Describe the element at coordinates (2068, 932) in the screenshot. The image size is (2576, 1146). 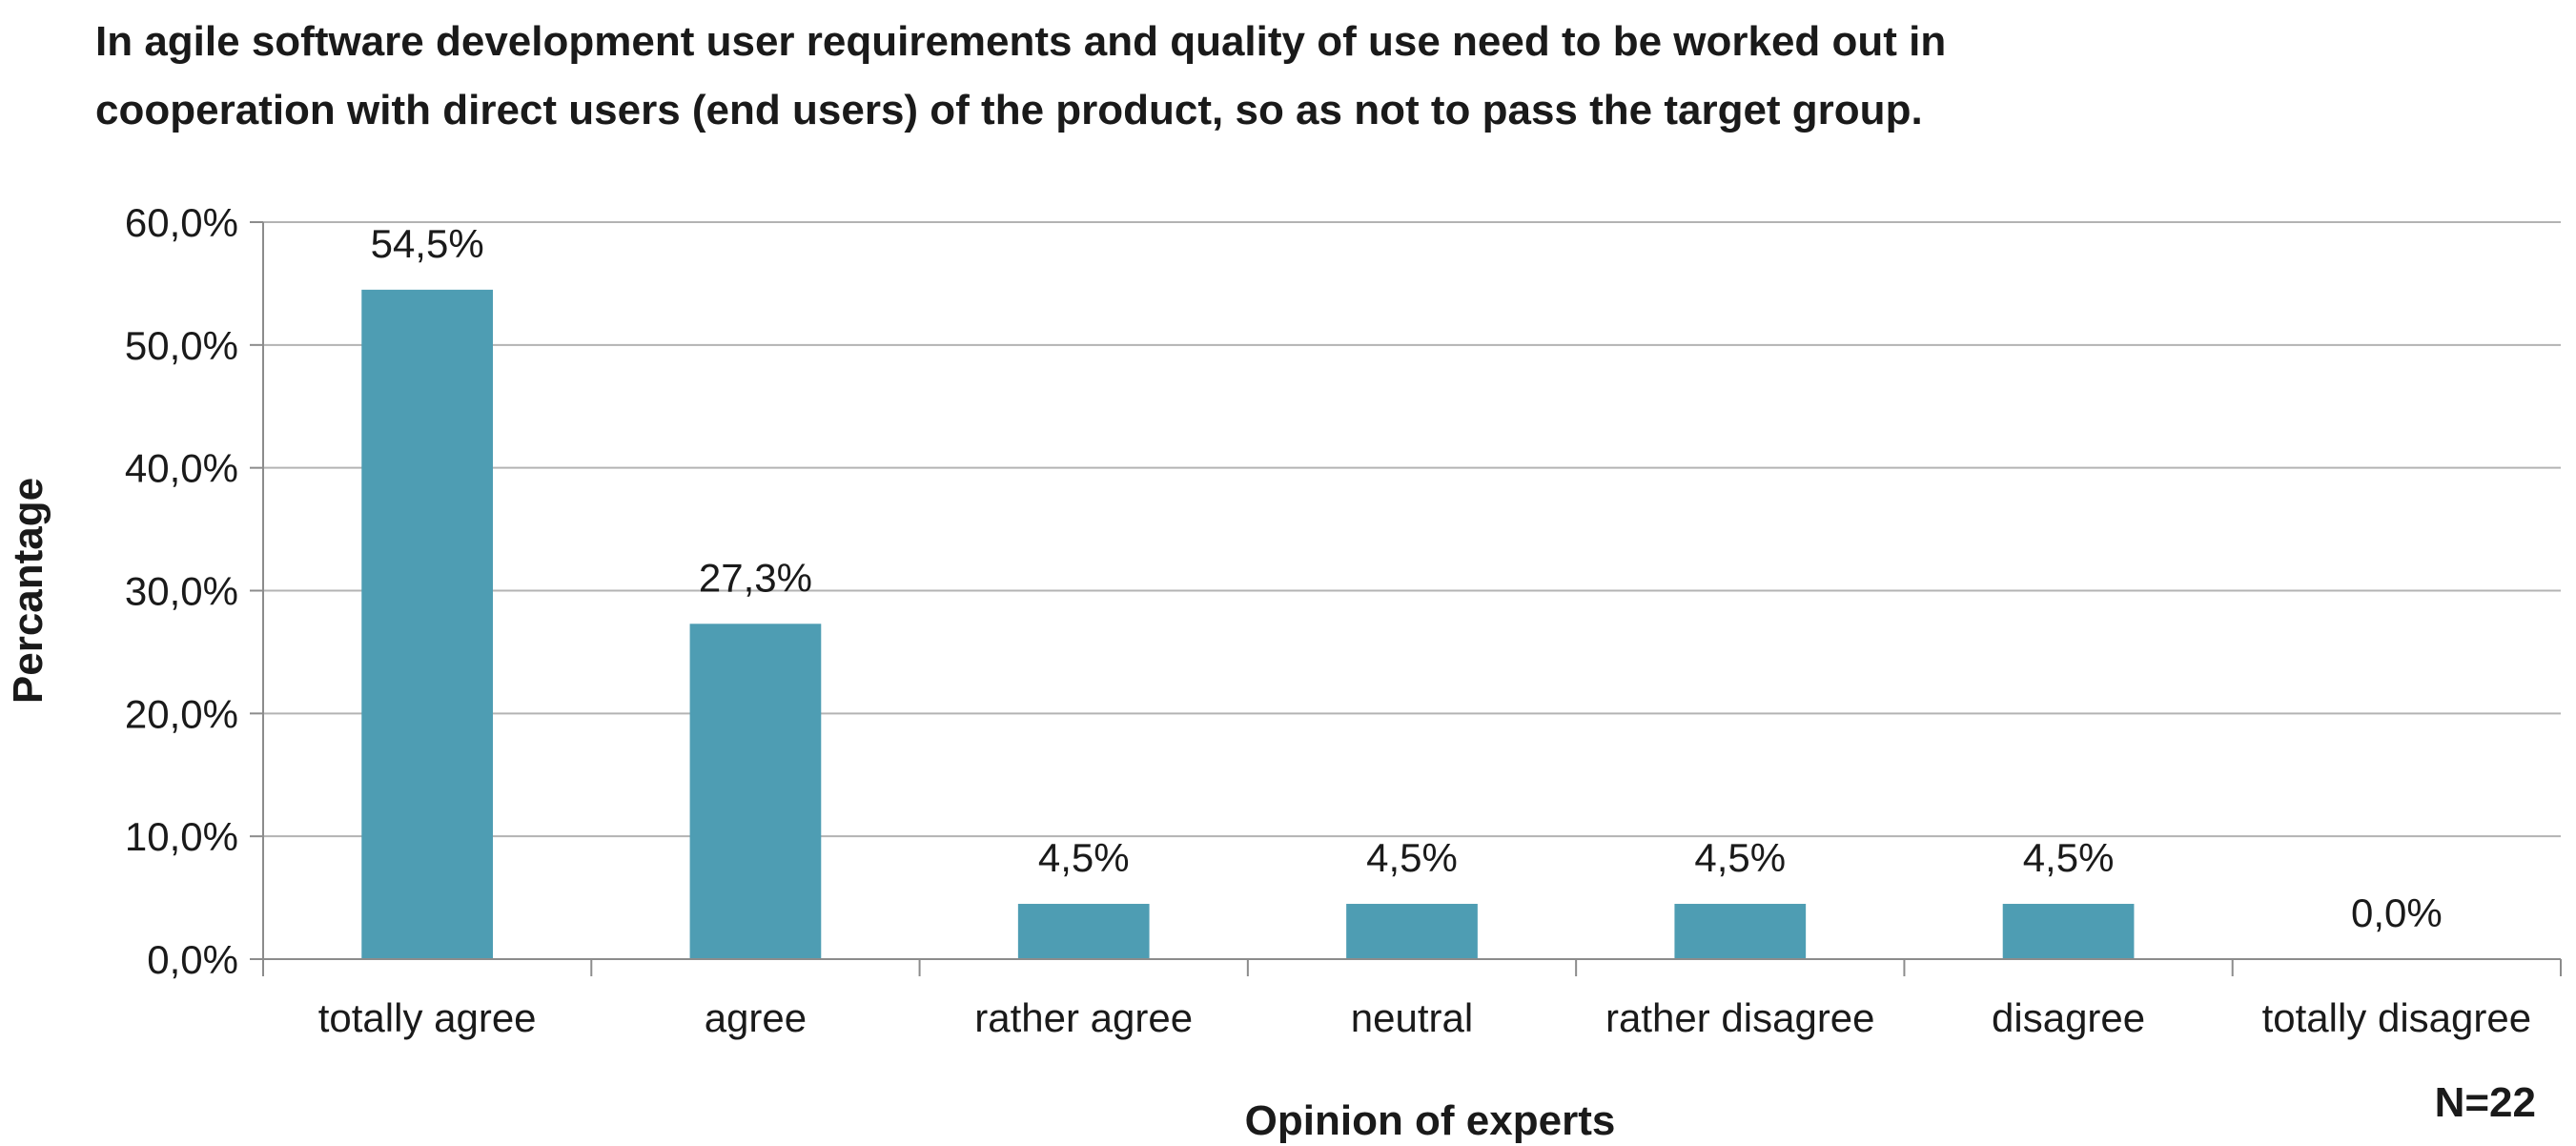
I see `bar-disagree` at that location.